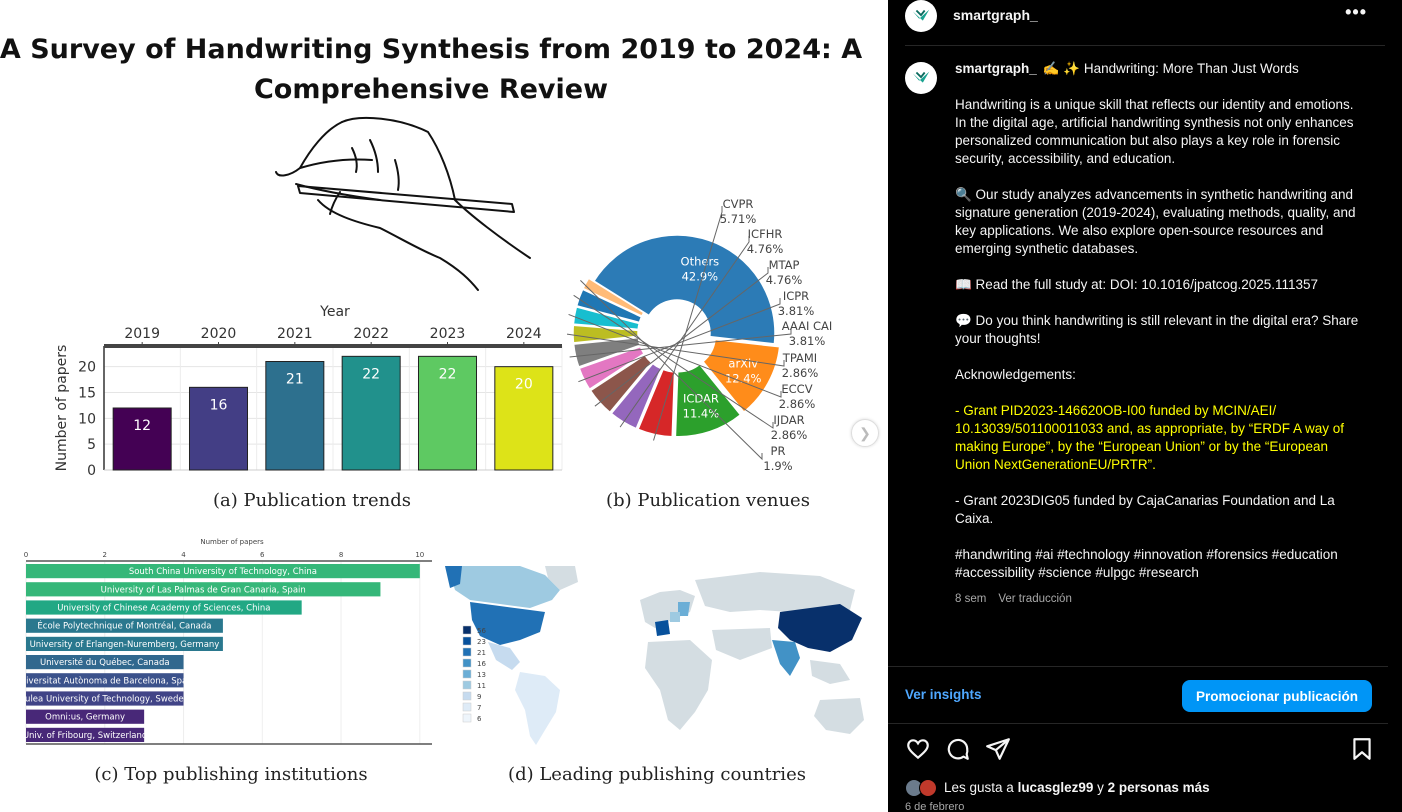 This screenshot has height=812, width=1402. What do you see at coordinates (1362, 749) in the screenshot?
I see `bookmark-icon` at bounding box center [1362, 749].